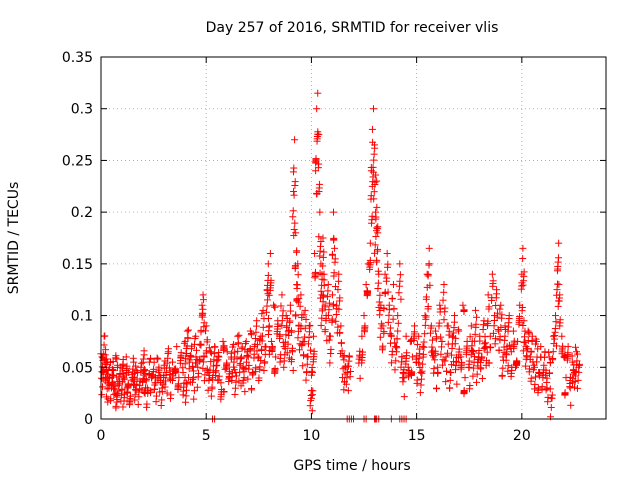 The image size is (640, 480). I want to click on y-tick-label: 0.35, so click(77, 58).